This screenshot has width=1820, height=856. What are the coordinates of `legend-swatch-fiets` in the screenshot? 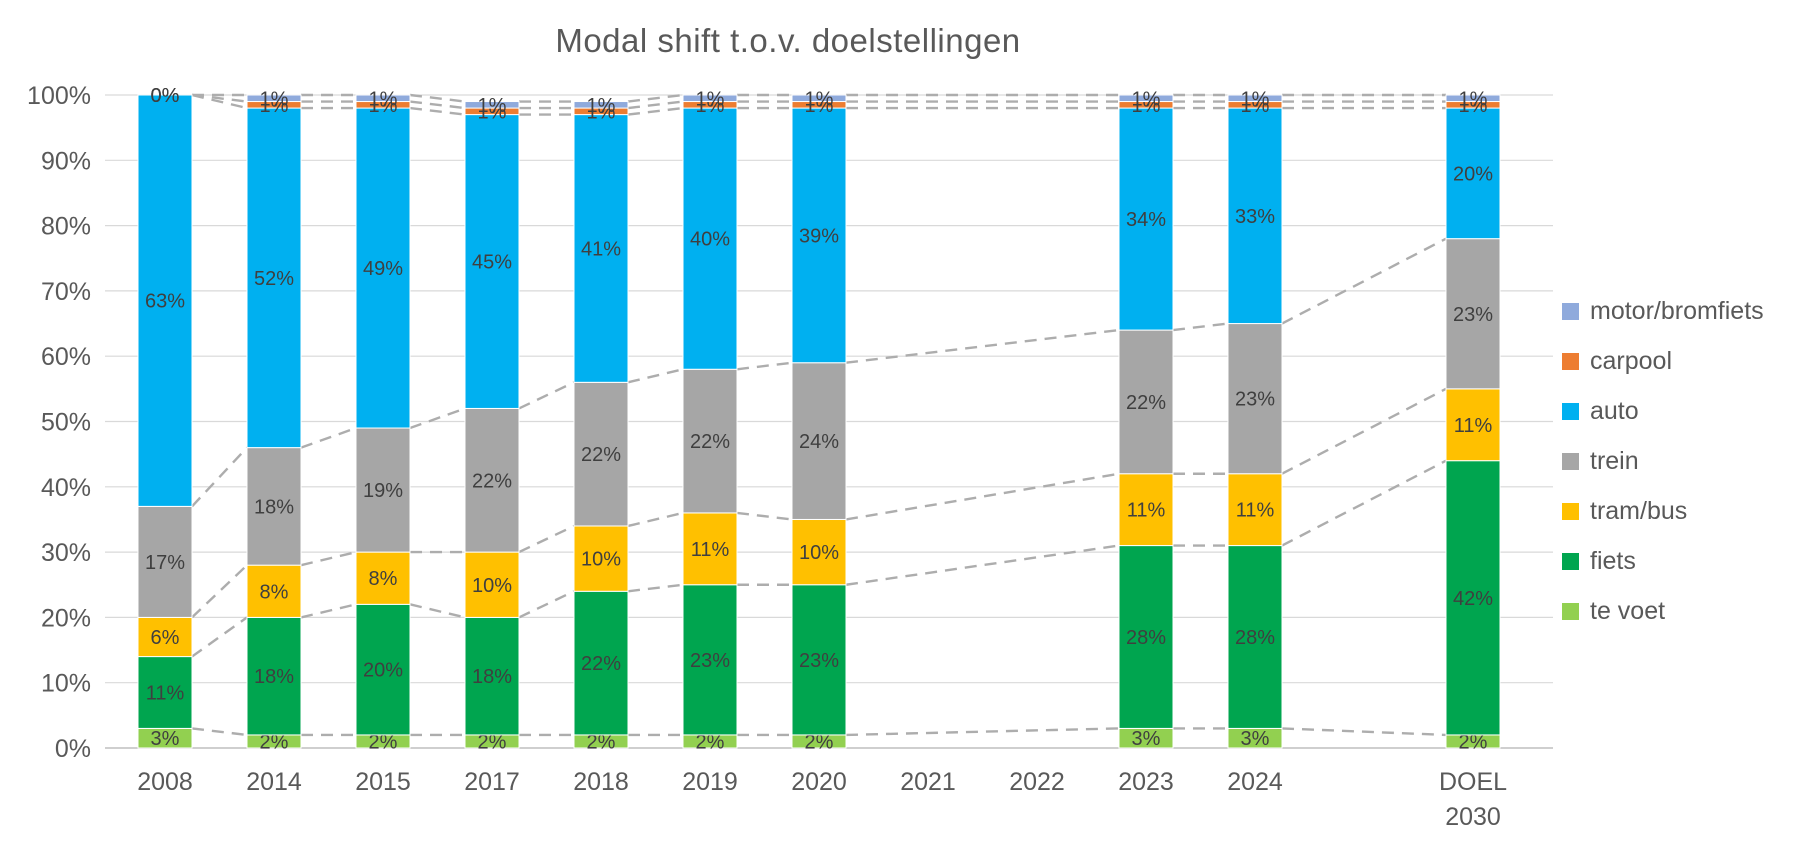 It's located at (1570, 561).